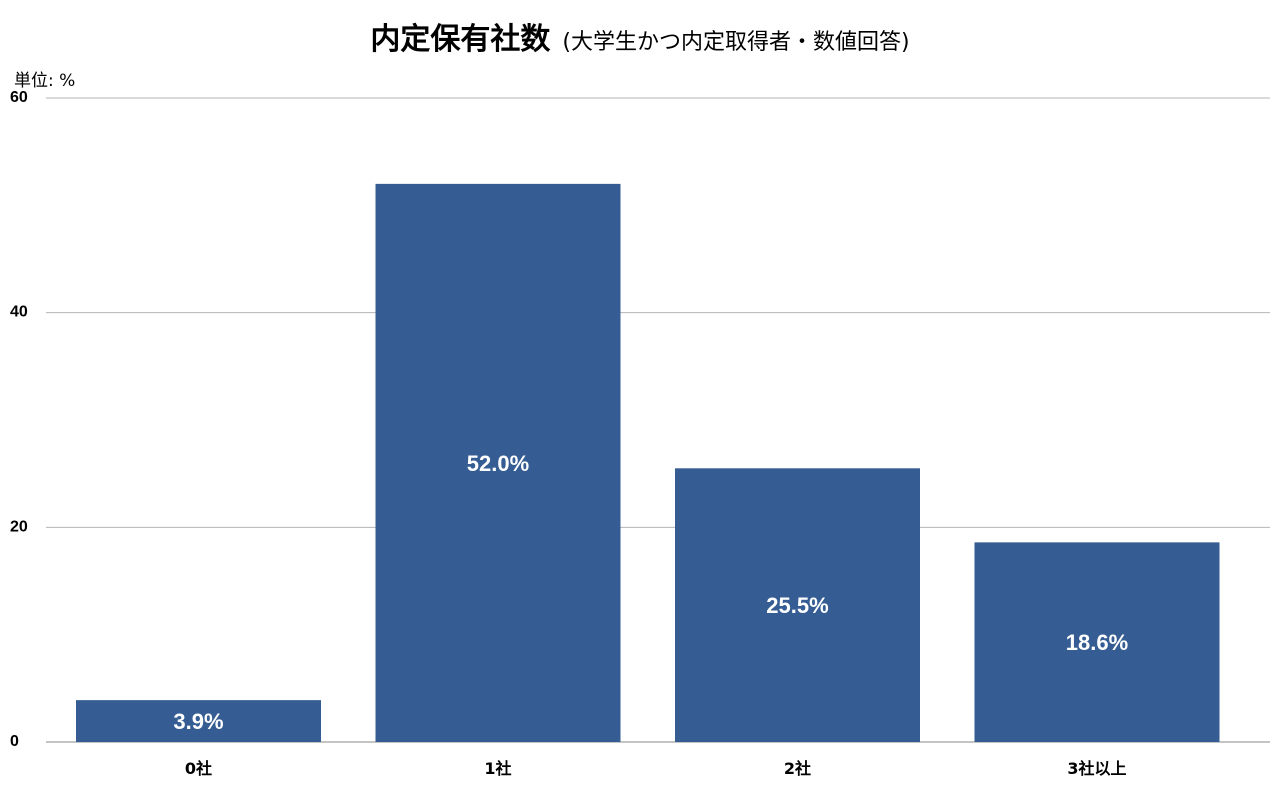 The image size is (1280, 788). What do you see at coordinates (19, 312) in the screenshot?
I see `y-tick-label: 40` at bounding box center [19, 312].